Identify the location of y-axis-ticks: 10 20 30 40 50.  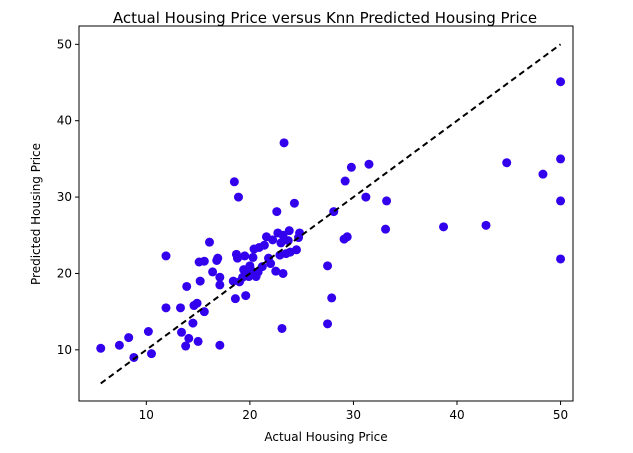
(68, 197).